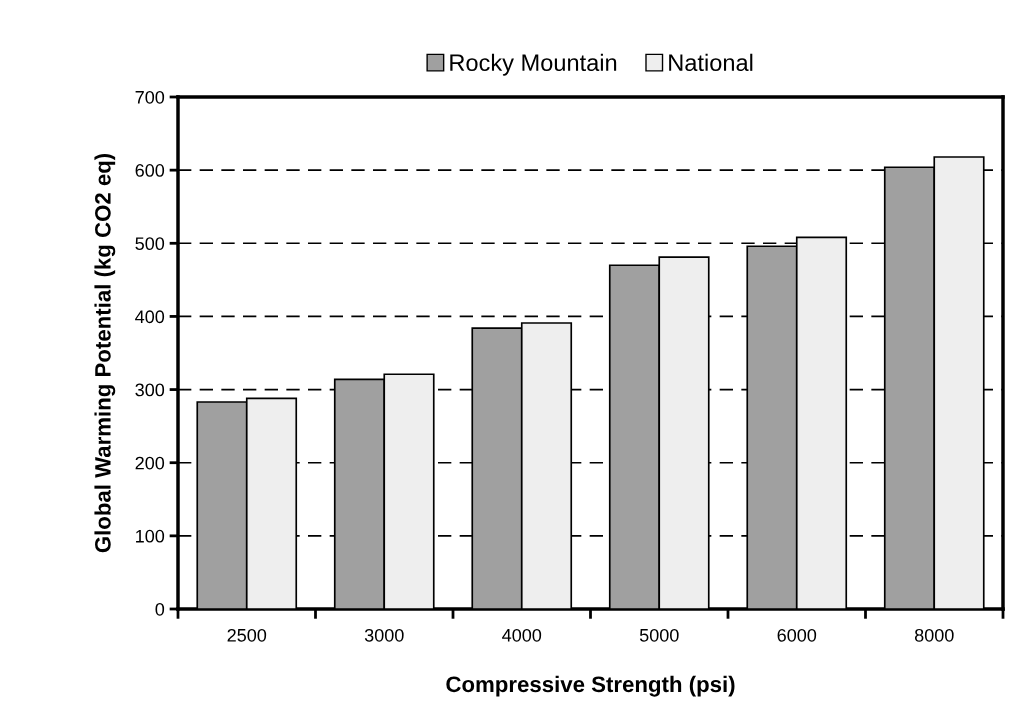 Image resolution: width=1010 pixels, height=717 pixels. Describe the element at coordinates (533, 64) in the screenshot. I see `legend-label: Rocky Mountain` at that location.